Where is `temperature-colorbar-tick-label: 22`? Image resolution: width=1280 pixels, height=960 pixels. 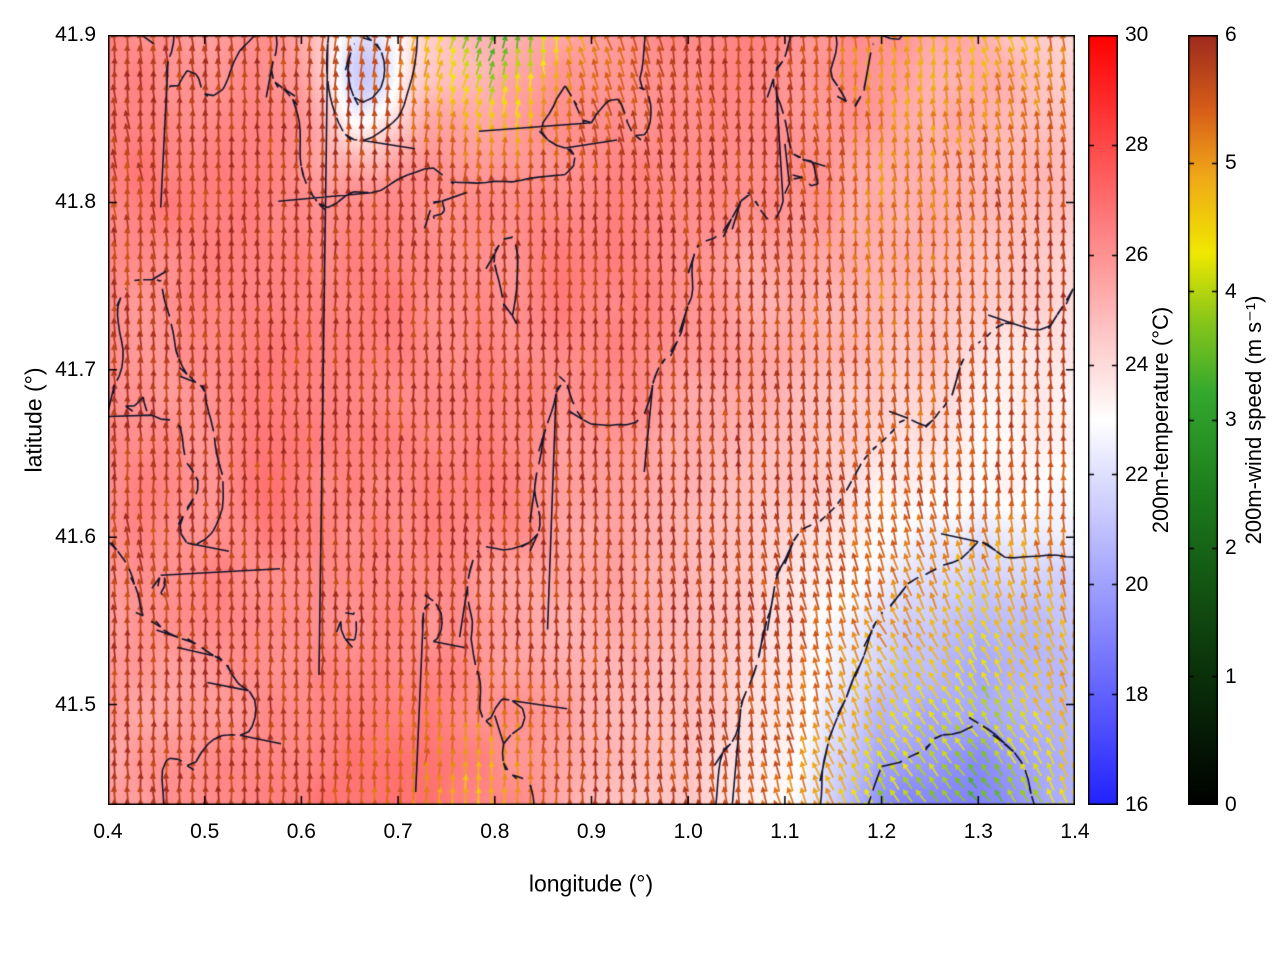 temperature-colorbar-tick-label: 22 is located at coordinates (1137, 474).